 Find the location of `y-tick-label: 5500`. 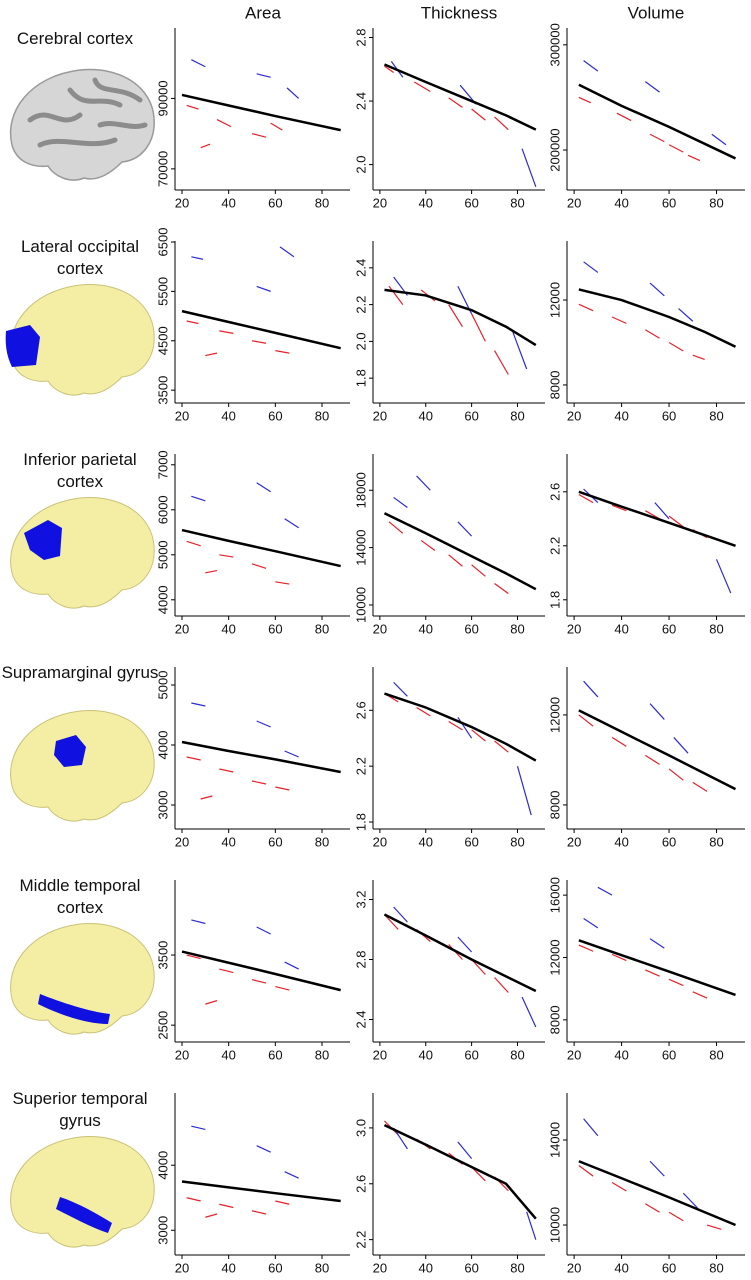

y-tick-label: 5500 is located at coordinates (162, 291).